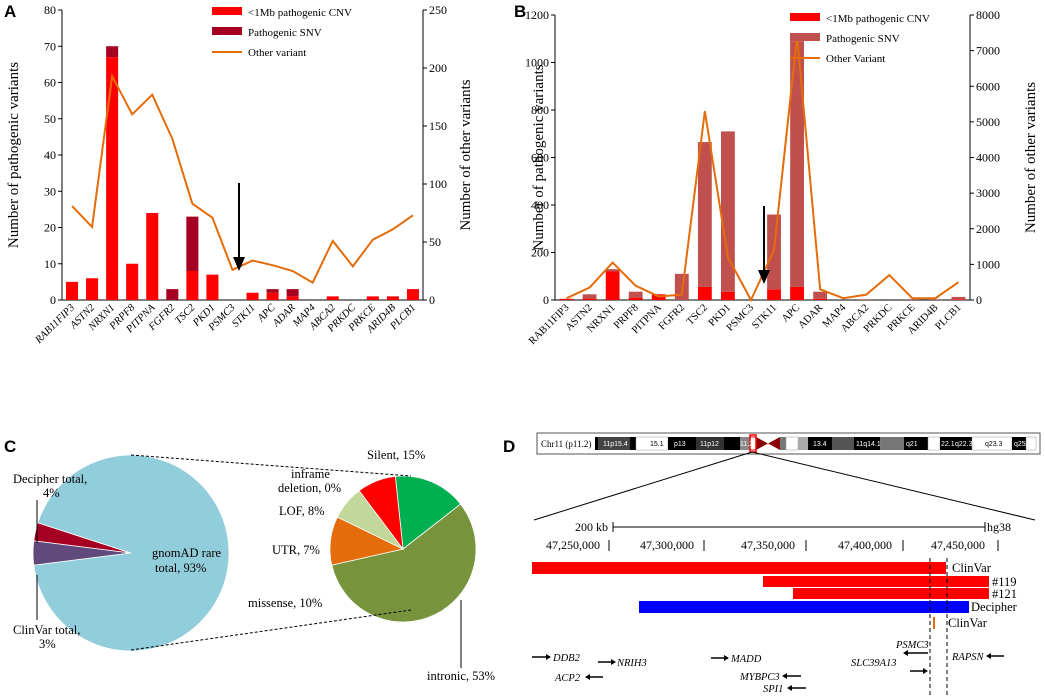  I want to click on right-tick-label: 2000, so click(988, 229).